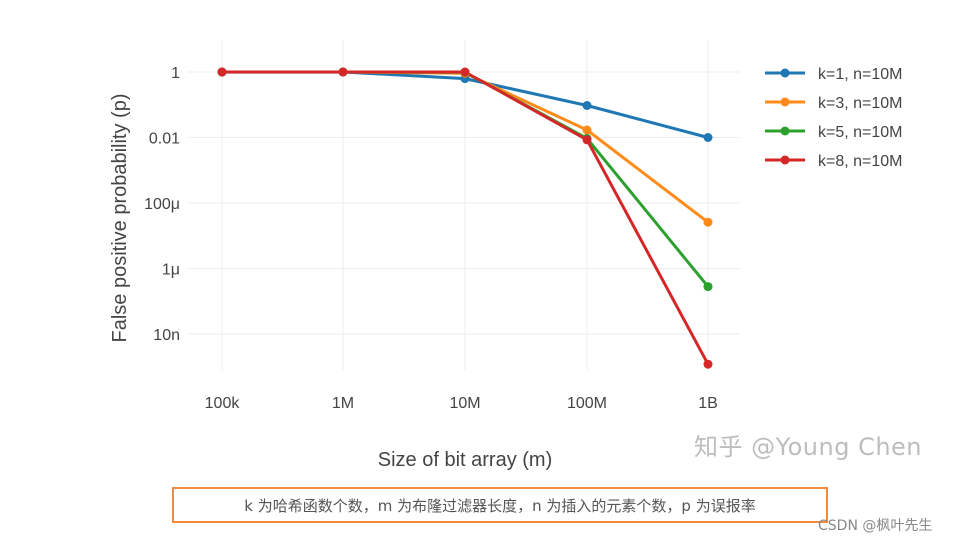  I want to click on y-tick-label: 1, so click(175, 73).